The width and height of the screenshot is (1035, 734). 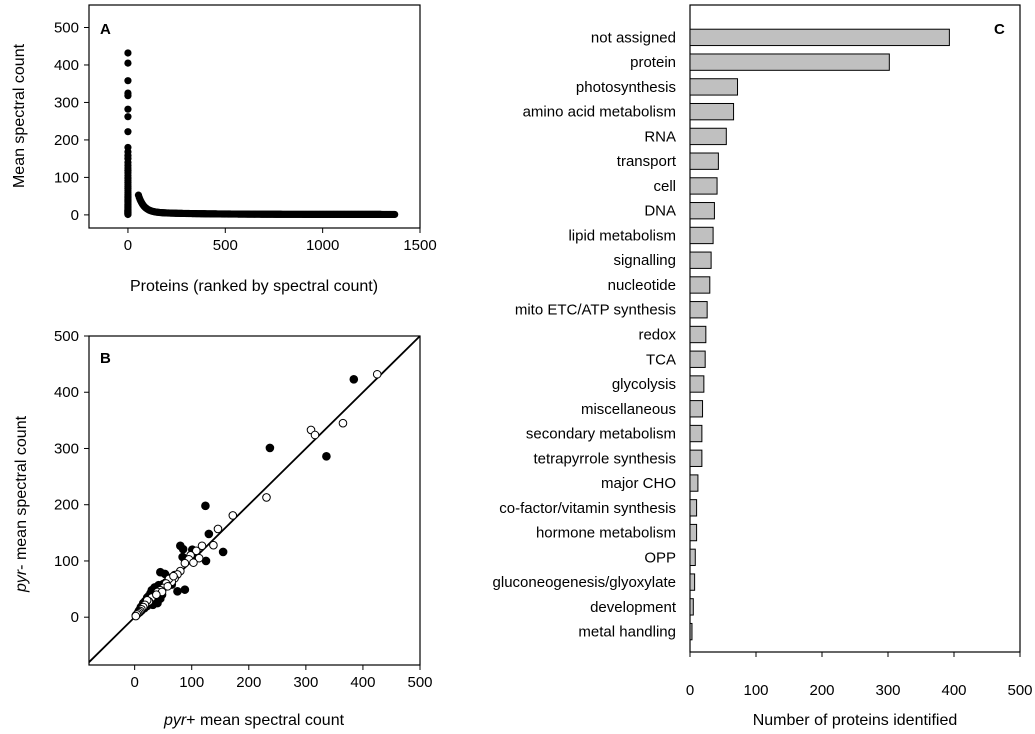 What do you see at coordinates (281, 678) in the screenshot?
I see `panel-b-x-ticks: 0 100 200 300 400 500` at bounding box center [281, 678].